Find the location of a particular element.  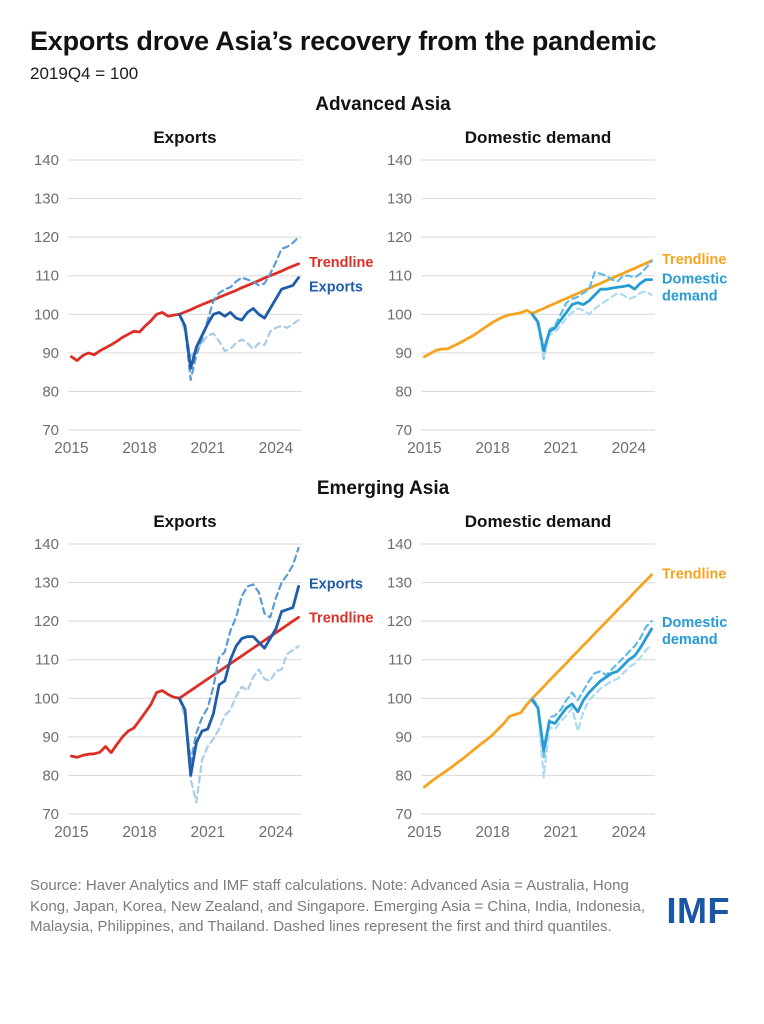

section-title-emerging-asia: Emerging Asia is located at coordinates (383, 488).